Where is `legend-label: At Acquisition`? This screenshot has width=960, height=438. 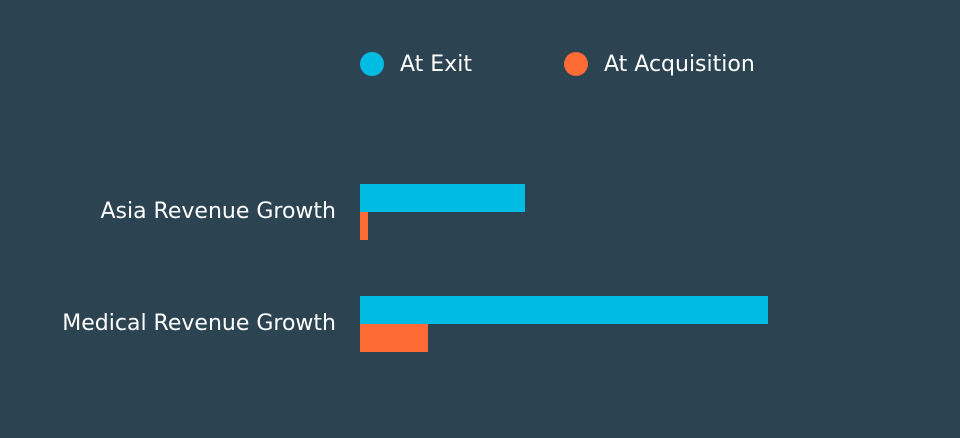 legend-label: At Acquisition is located at coordinates (679, 64).